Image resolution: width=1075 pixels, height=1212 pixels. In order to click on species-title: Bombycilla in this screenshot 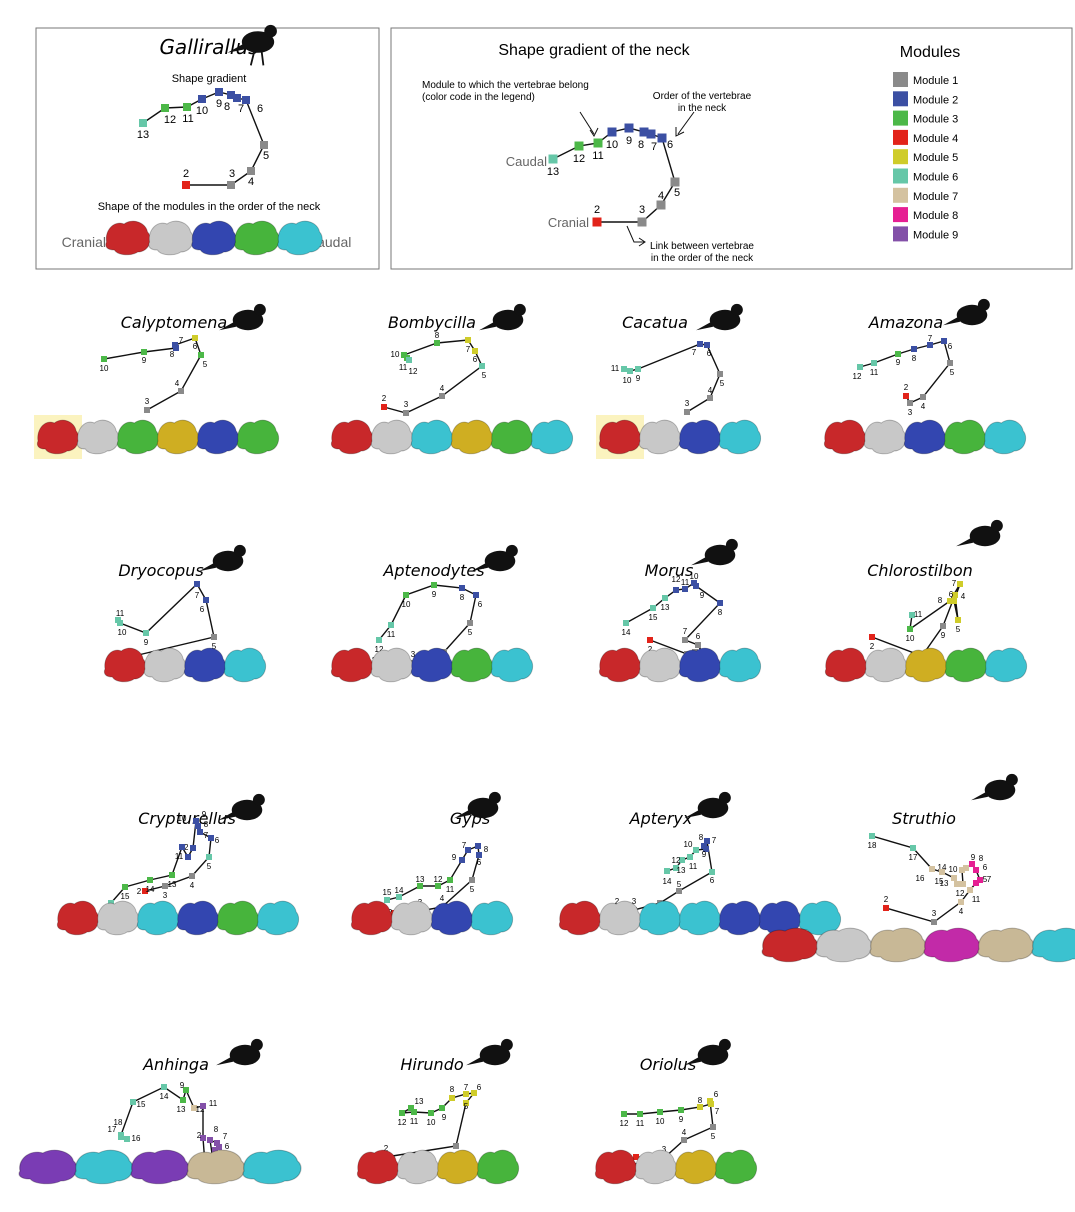, I will do `click(432, 322)`.